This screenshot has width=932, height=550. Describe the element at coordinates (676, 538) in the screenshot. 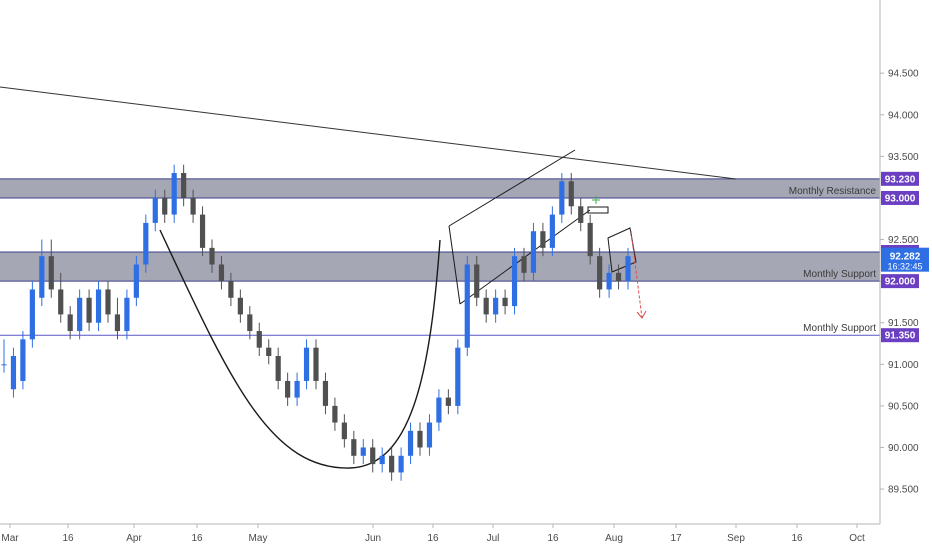

I see `time-tick-label: 17` at that location.